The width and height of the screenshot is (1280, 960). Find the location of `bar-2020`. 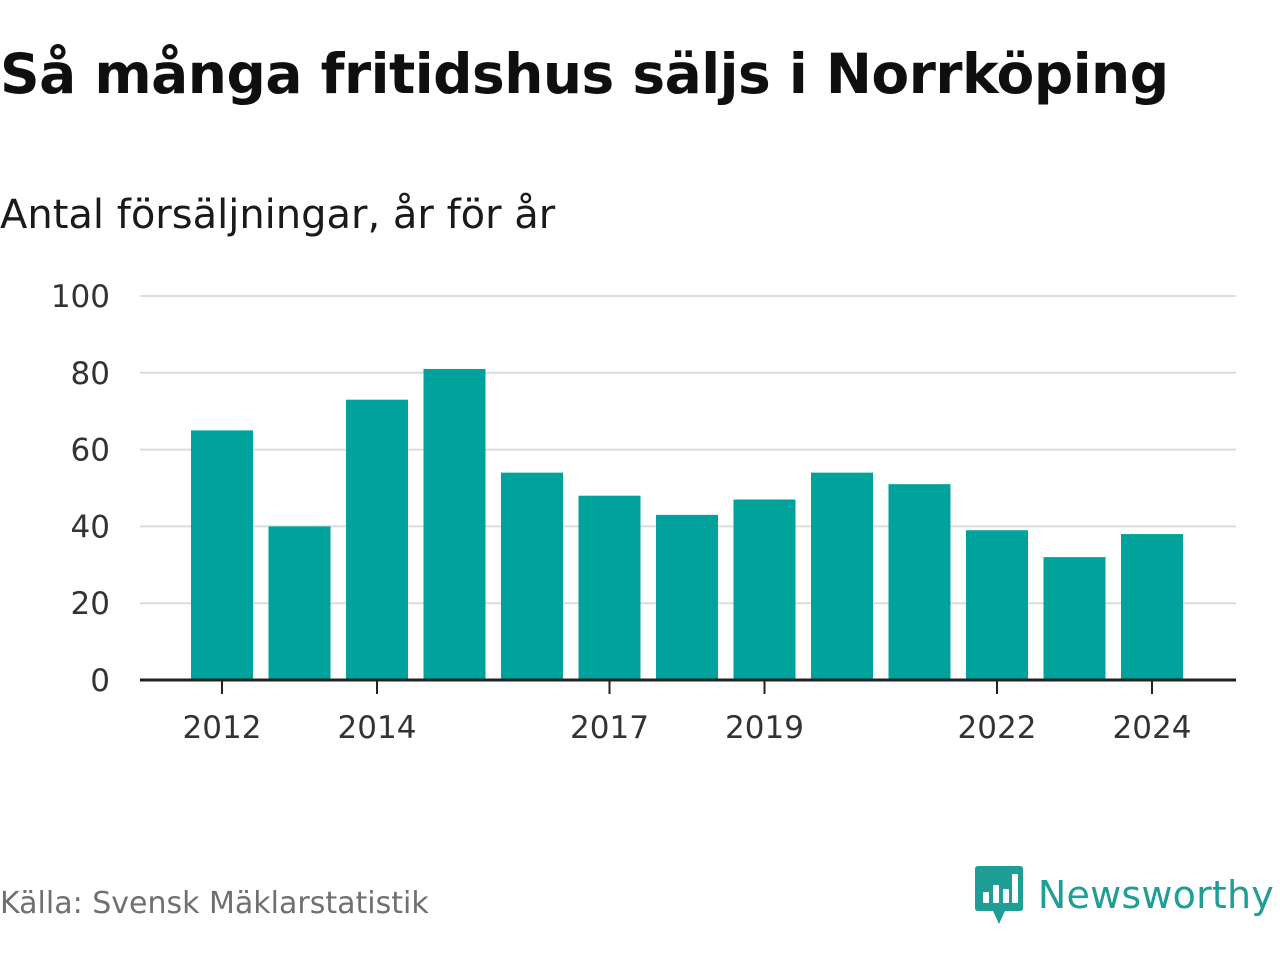

bar-2020 is located at coordinates (842, 576).